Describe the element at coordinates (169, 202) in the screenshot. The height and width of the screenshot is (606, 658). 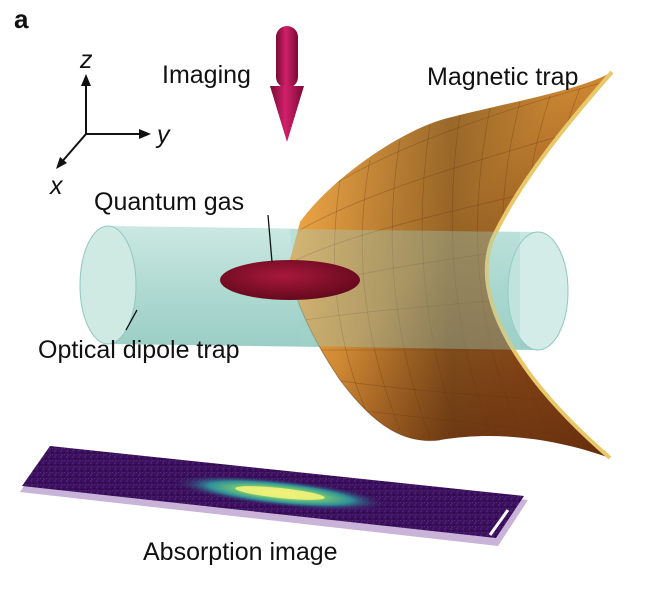
I see `quantum-gas-label: Quantum gas` at that location.